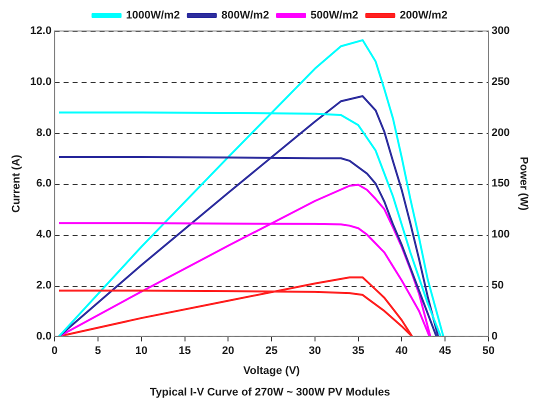  What do you see at coordinates (270, 392) in the screenshot?
I see `text: Typical I-V Curve of 270W ~ 300W PV Modules` at bounding box center [270, 392].